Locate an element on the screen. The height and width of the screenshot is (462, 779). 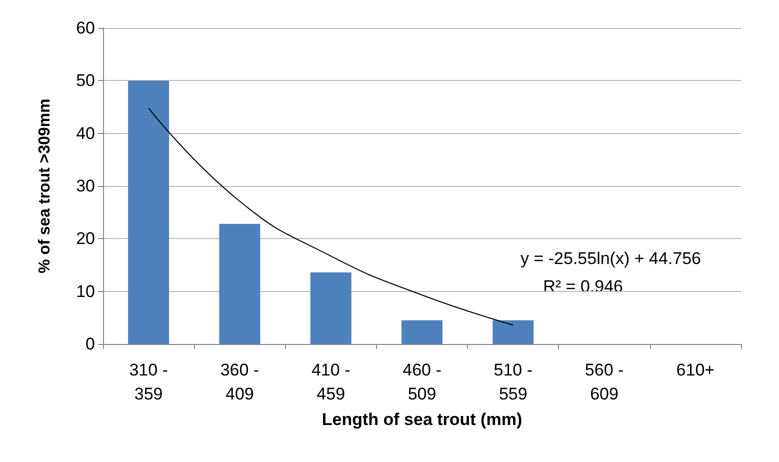
y-tick-label: 50 is located at coordinates (85, 80).